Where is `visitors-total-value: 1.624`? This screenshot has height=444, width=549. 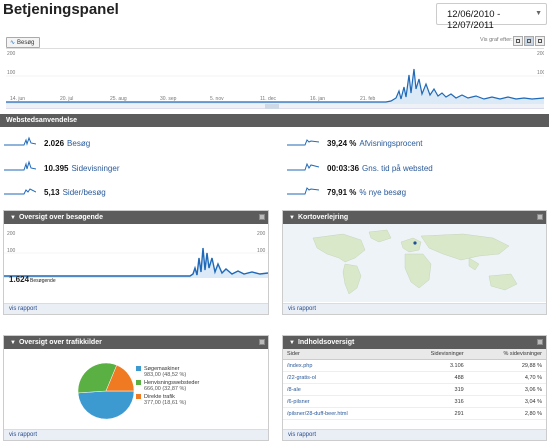 visitors-total-value: 1.624 is located at coordinates (19, 279).